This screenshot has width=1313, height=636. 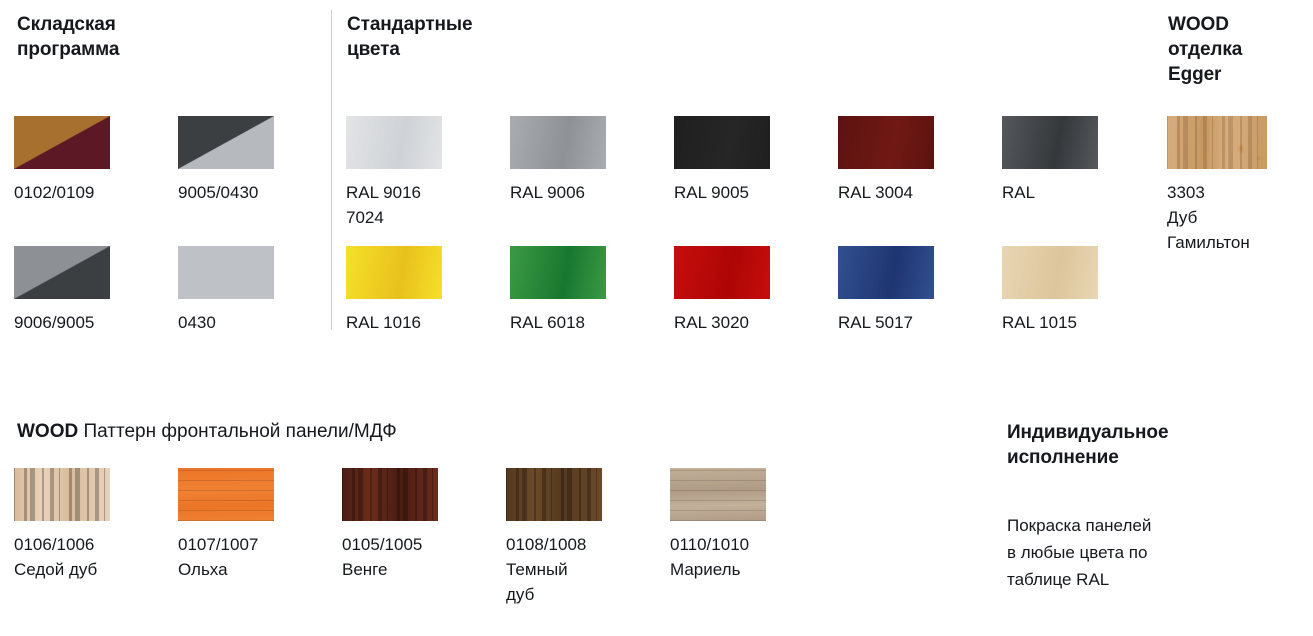 I want to click on swatch-texture-temny-dub, so click(x=554, y=494).